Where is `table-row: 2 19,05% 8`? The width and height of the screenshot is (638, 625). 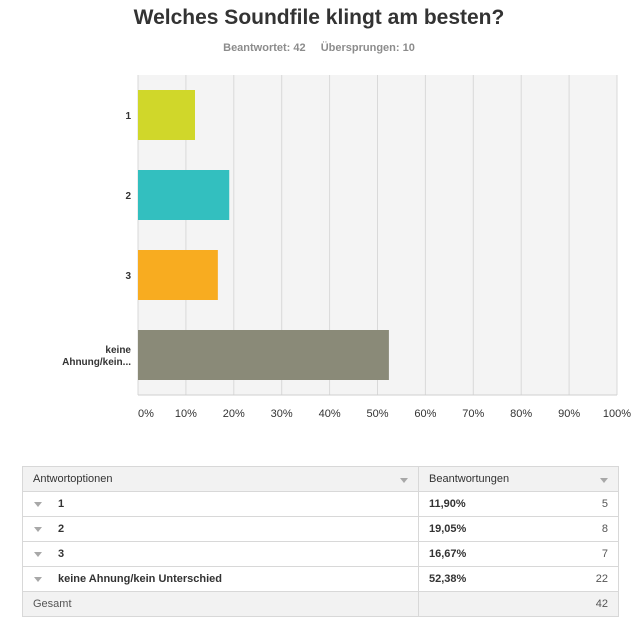 table-row: 2 19,05% 8 is located at coordinates (320, 529).